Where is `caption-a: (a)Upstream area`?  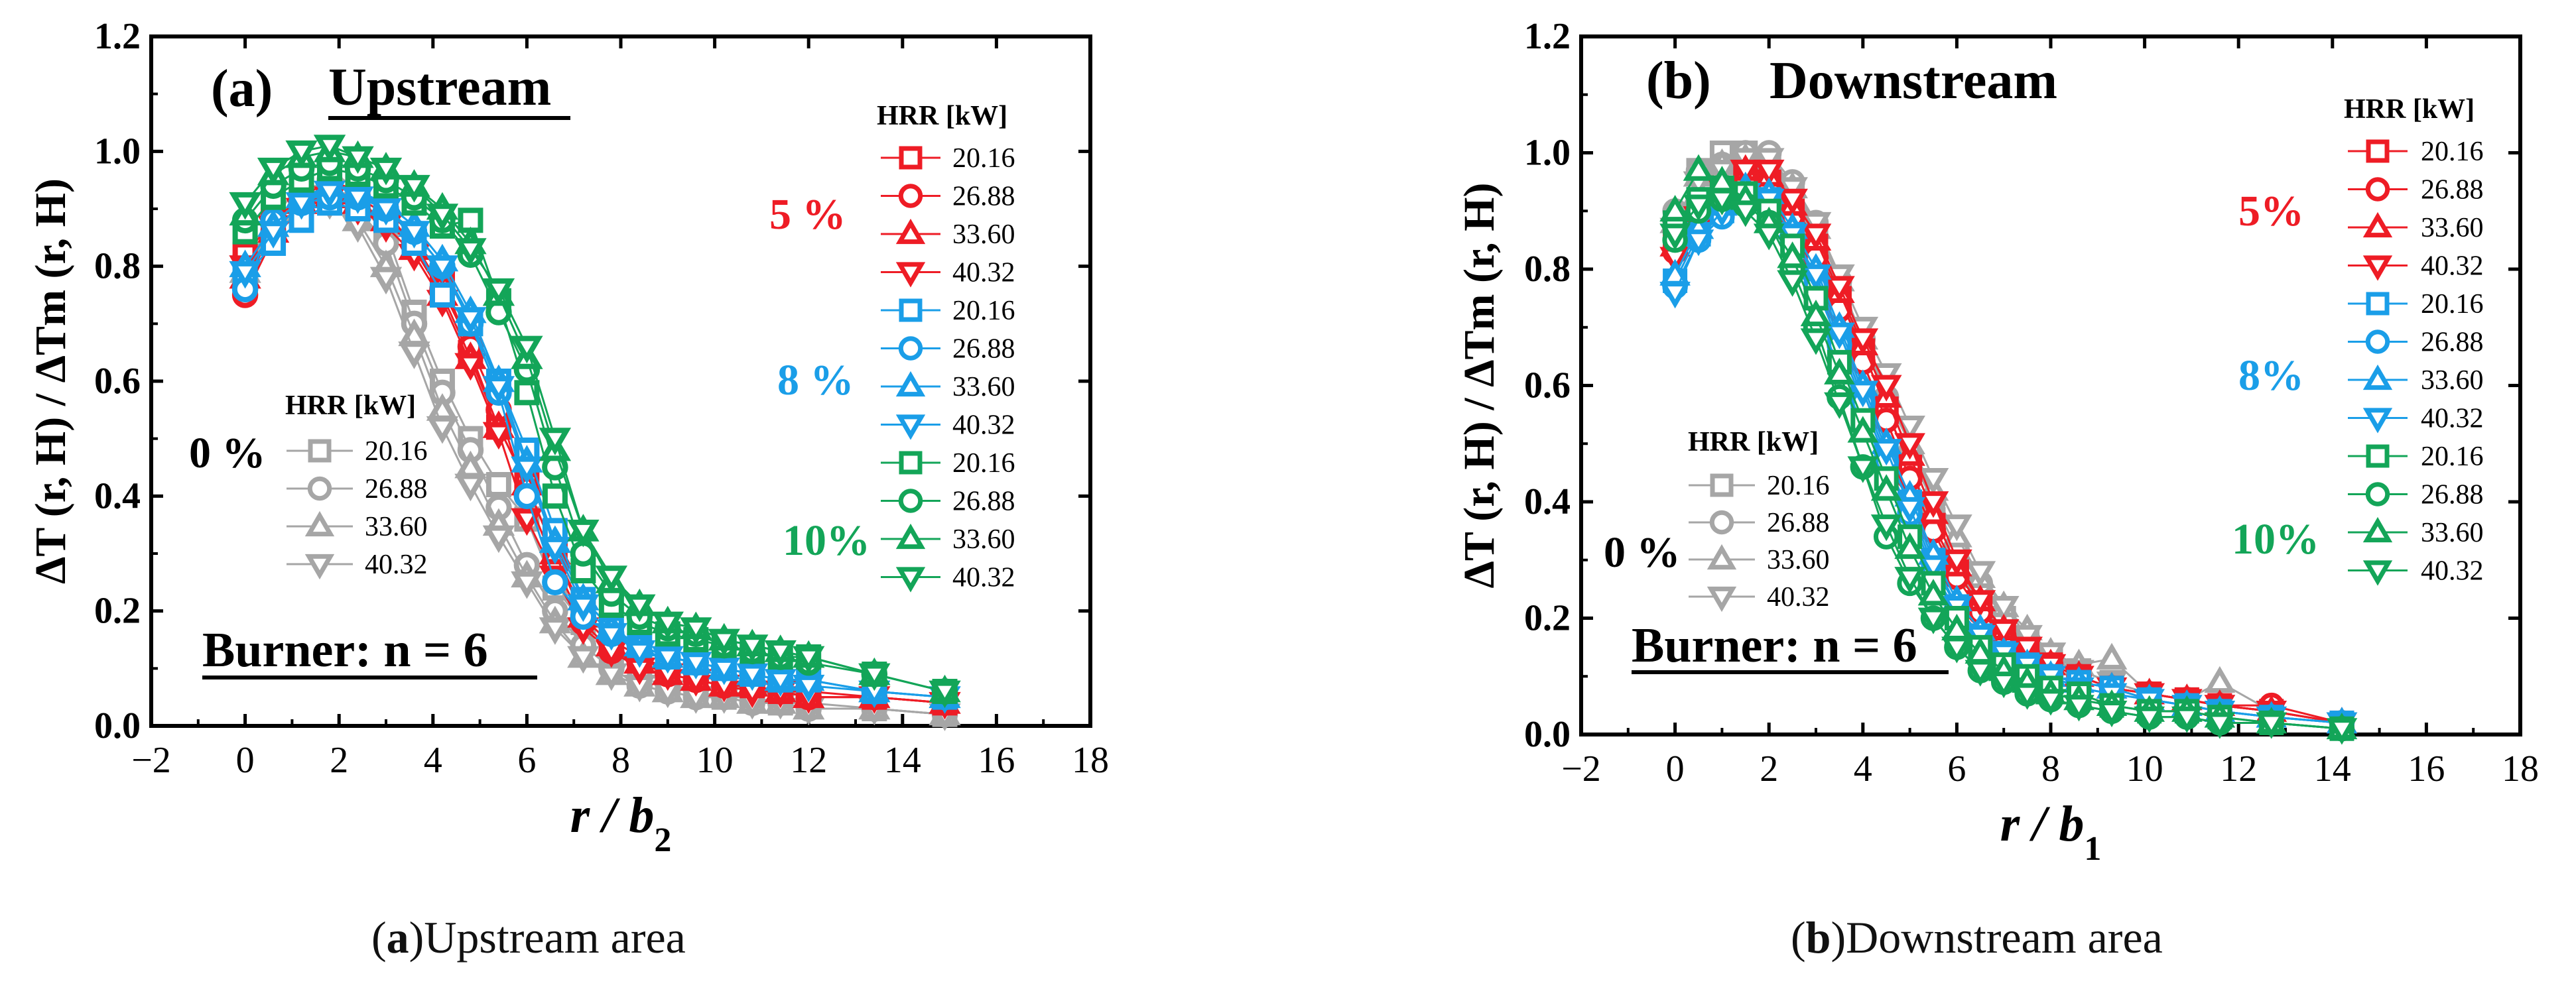 caption-a: (a)Upstream area is located at coordinates (529, 937).